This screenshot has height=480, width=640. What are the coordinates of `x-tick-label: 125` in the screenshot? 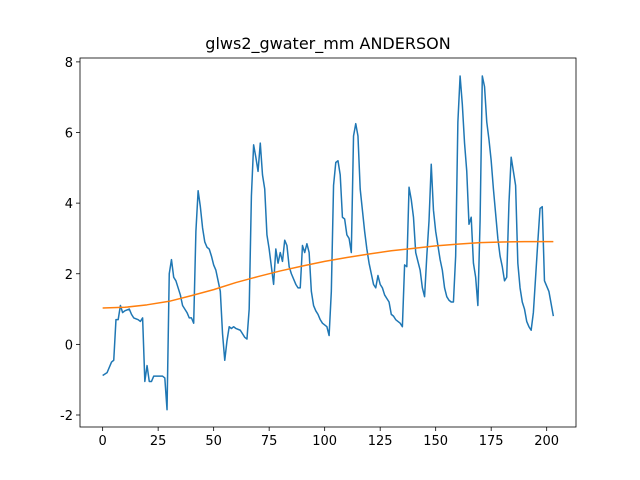 It's located at (380, 441).